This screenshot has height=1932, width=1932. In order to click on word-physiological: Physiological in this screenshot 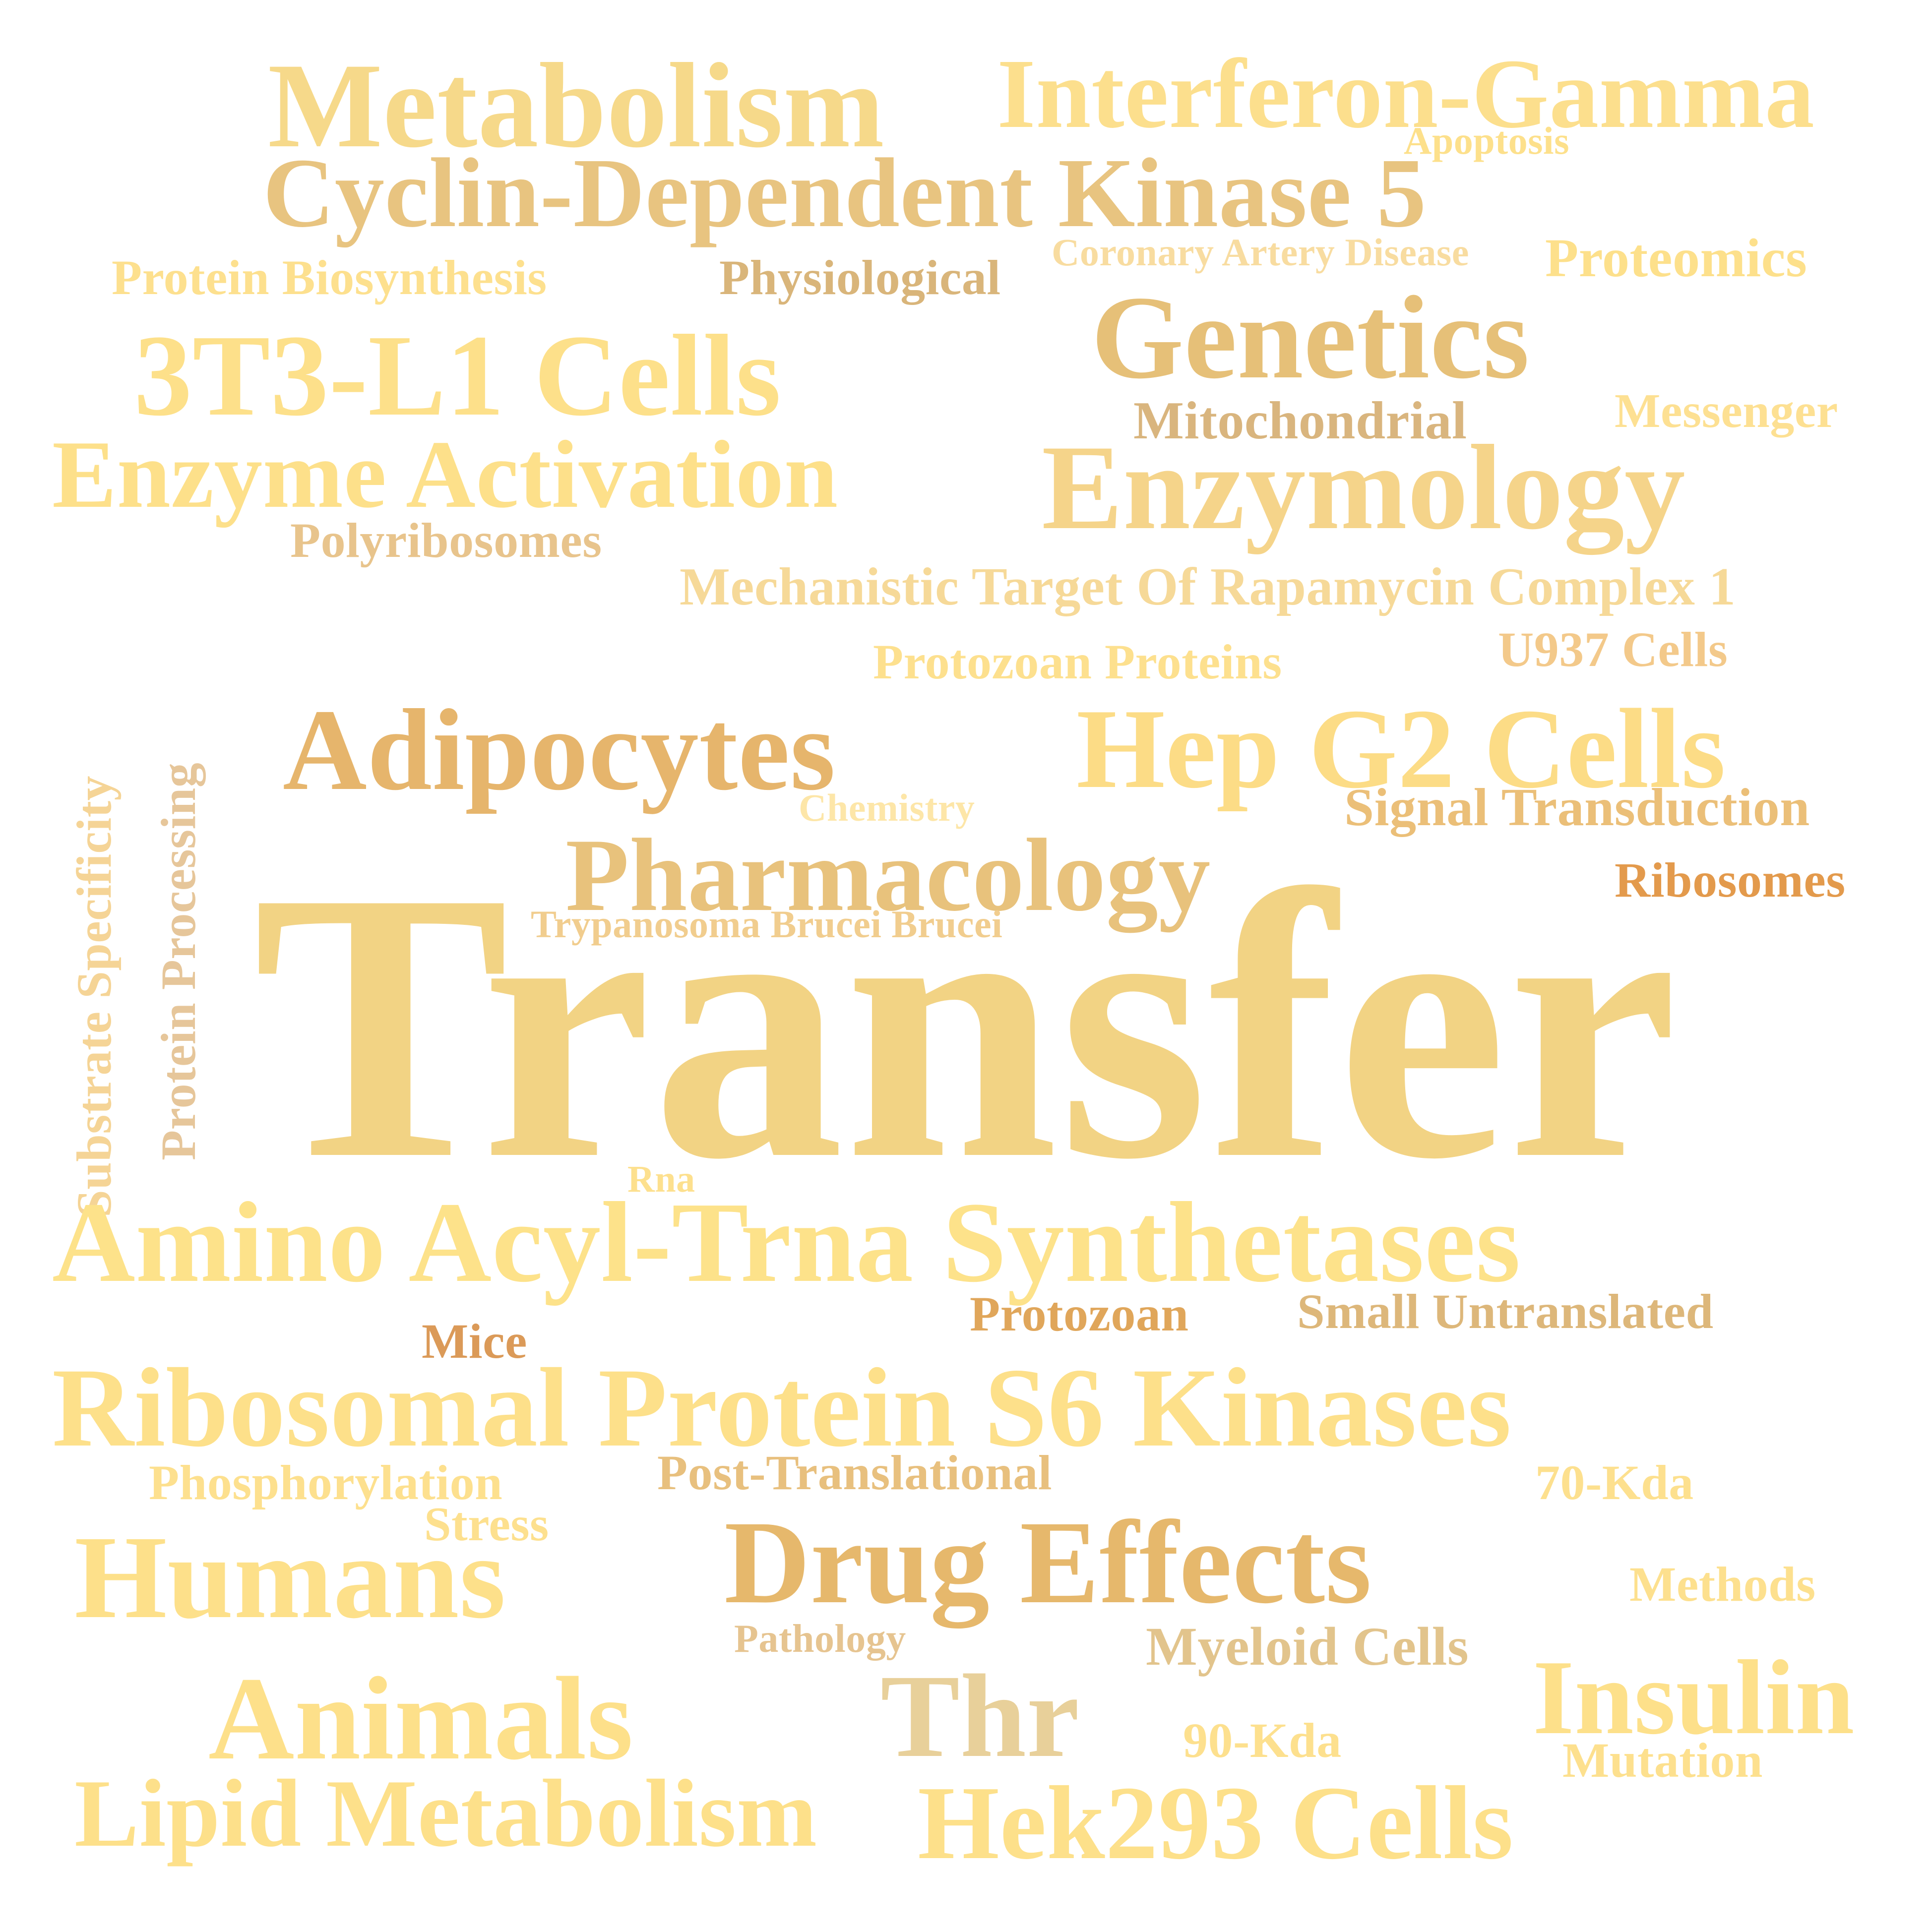, I will do `click(860, 277)`.